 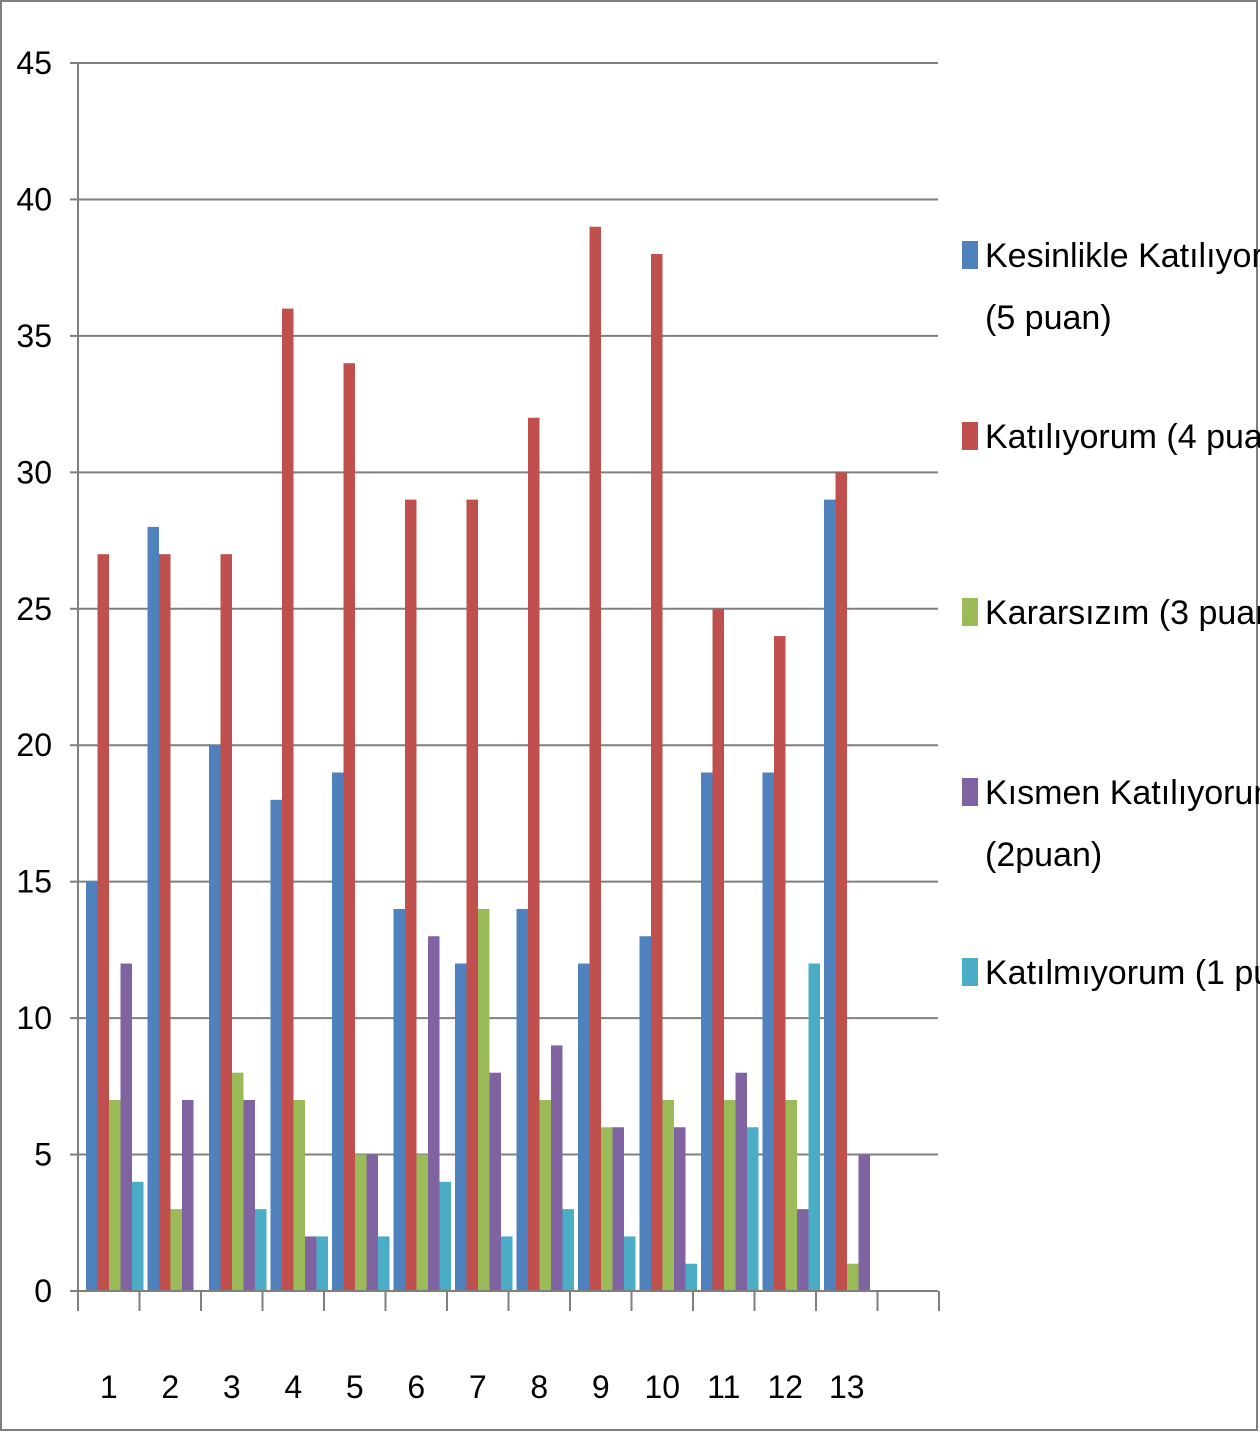 What do you see at coordinates (1122, 973) in the screenshot?
I see `legend-label: Katılmıyorum (1 puan)` at bounding box center [1122, 973].